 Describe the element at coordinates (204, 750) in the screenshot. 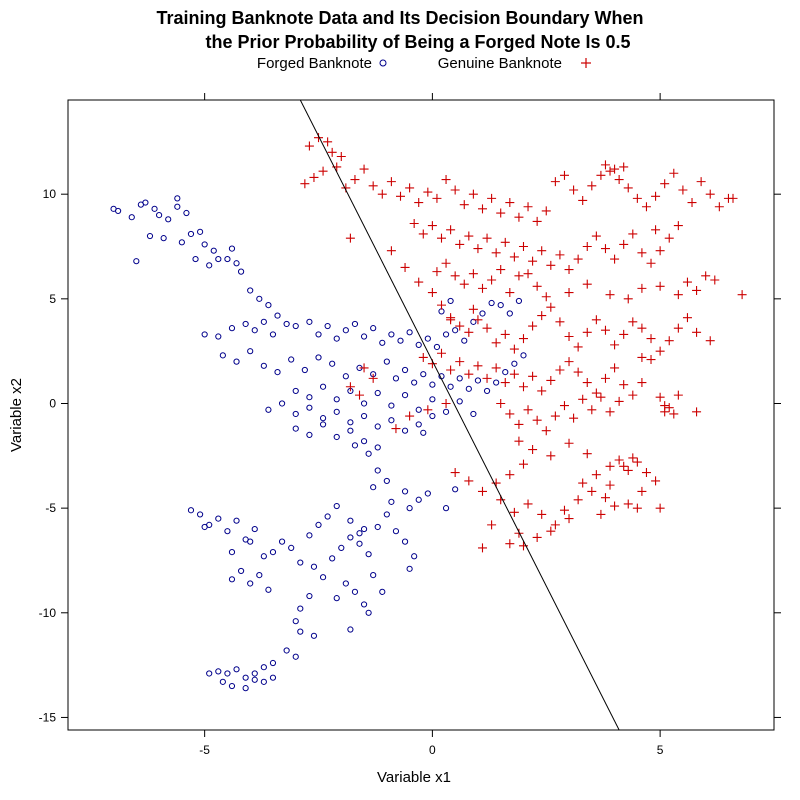

I see `x-tick-label: -5` at that location.